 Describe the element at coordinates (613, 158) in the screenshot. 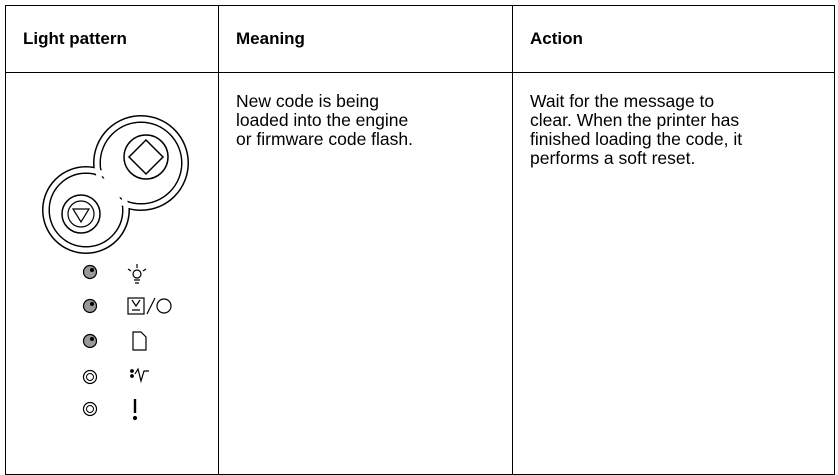

I see `action-line: performs a soft reset.` at that location.